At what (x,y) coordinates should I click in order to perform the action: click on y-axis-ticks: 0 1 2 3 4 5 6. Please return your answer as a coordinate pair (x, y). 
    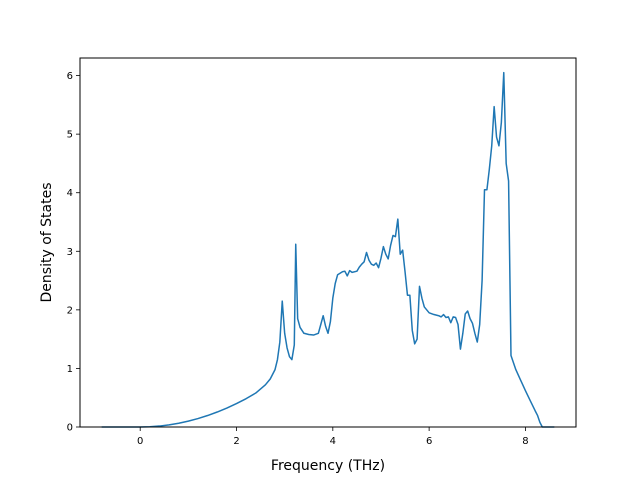
    Looking at the image, I should click on (73, 252).